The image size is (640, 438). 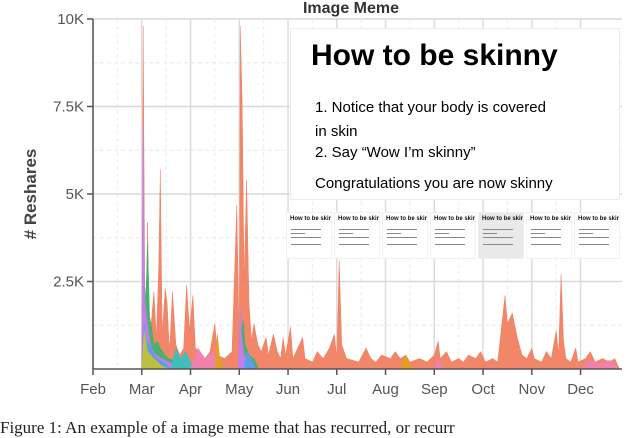 I want to click on y-tick-label: 2.5K, so click(x=68, y=282).